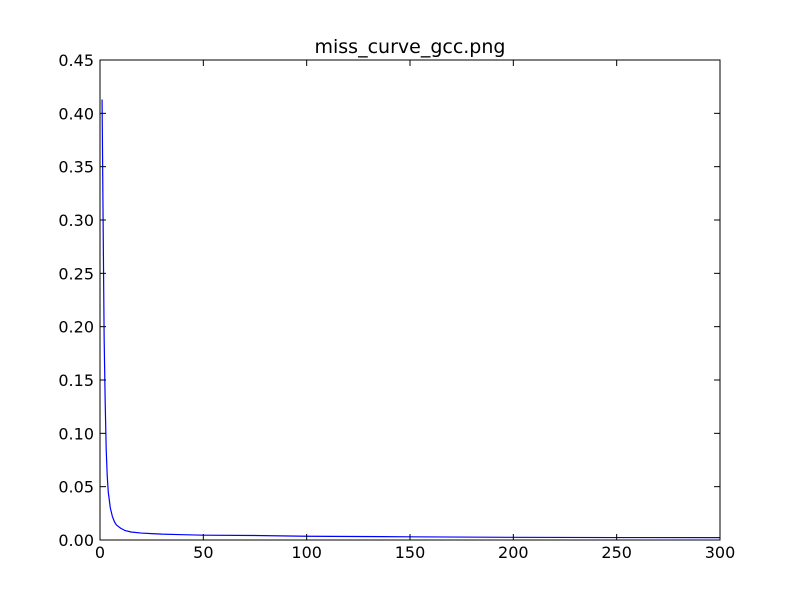  Describe the element at coordinates (203, 552) in the screenshot. I see `x-tick-label: 50` at that location.